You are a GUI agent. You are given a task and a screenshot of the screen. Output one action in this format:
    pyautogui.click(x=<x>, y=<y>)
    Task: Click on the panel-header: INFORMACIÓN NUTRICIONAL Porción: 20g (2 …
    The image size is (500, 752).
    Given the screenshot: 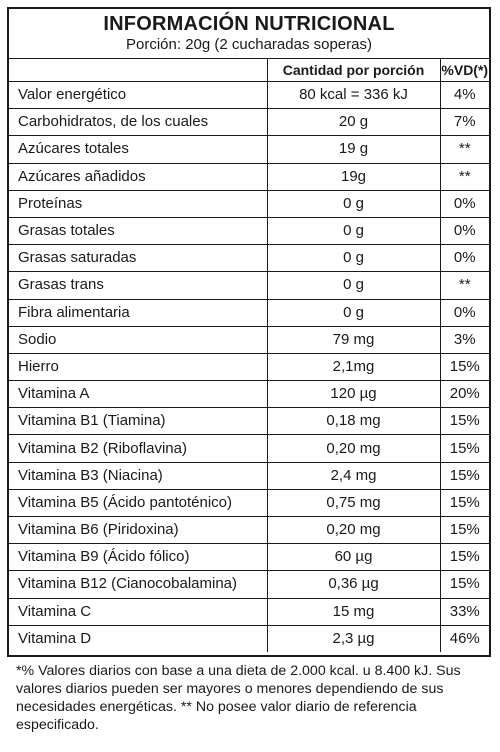 What is the action you would take?
    pyautogui.click(x=249, y=34)
    